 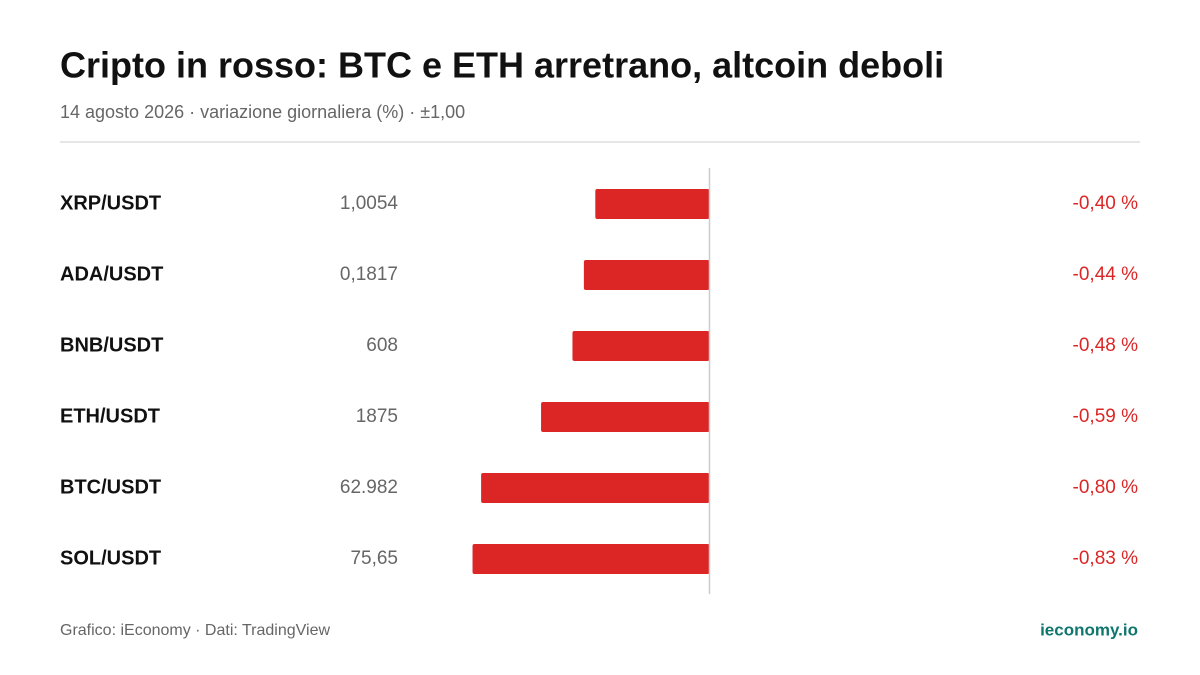 What do you see at coordinates (1106, 203) in the screenshot?
I see `value-label: -0,40 %` at bounding box center [1106, 203].